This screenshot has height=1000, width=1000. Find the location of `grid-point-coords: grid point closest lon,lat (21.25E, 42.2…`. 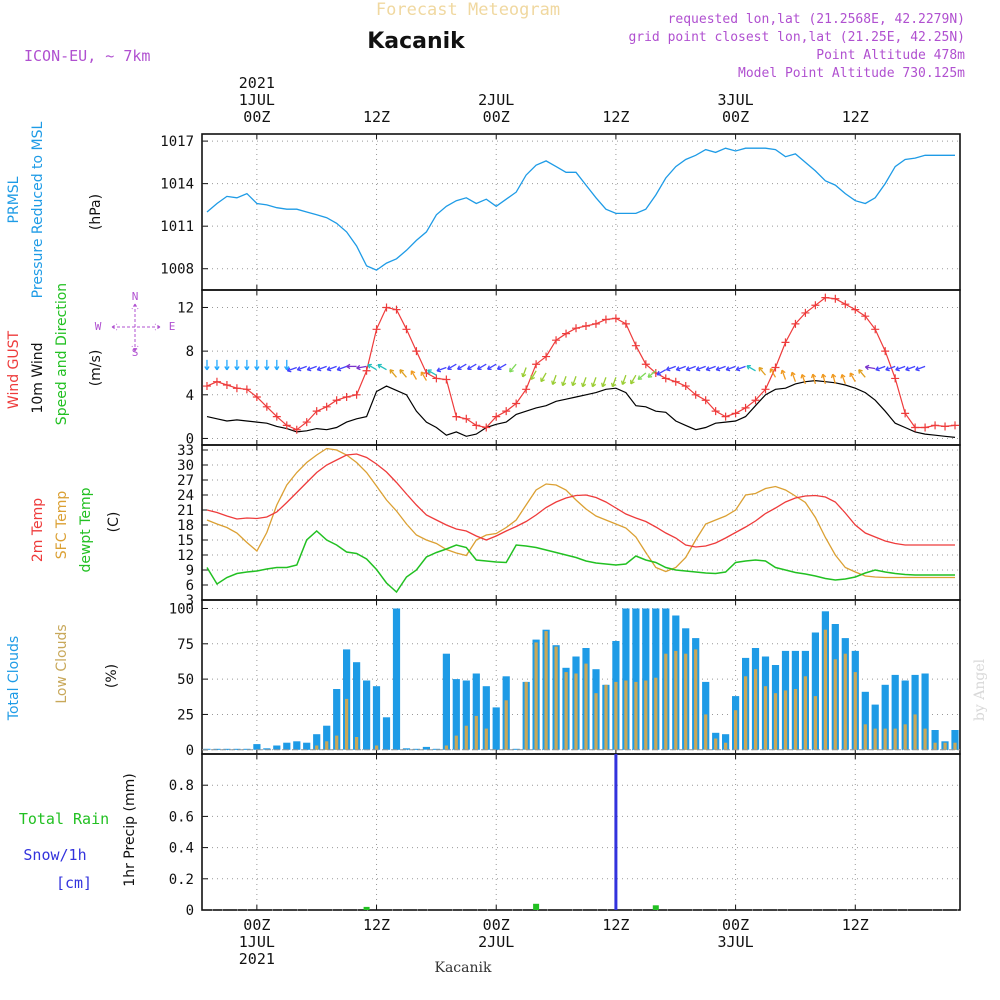

grid-point-coords: grid point closest lon,lat (21.25E, 42.2… is located at coordinates (796, 37).